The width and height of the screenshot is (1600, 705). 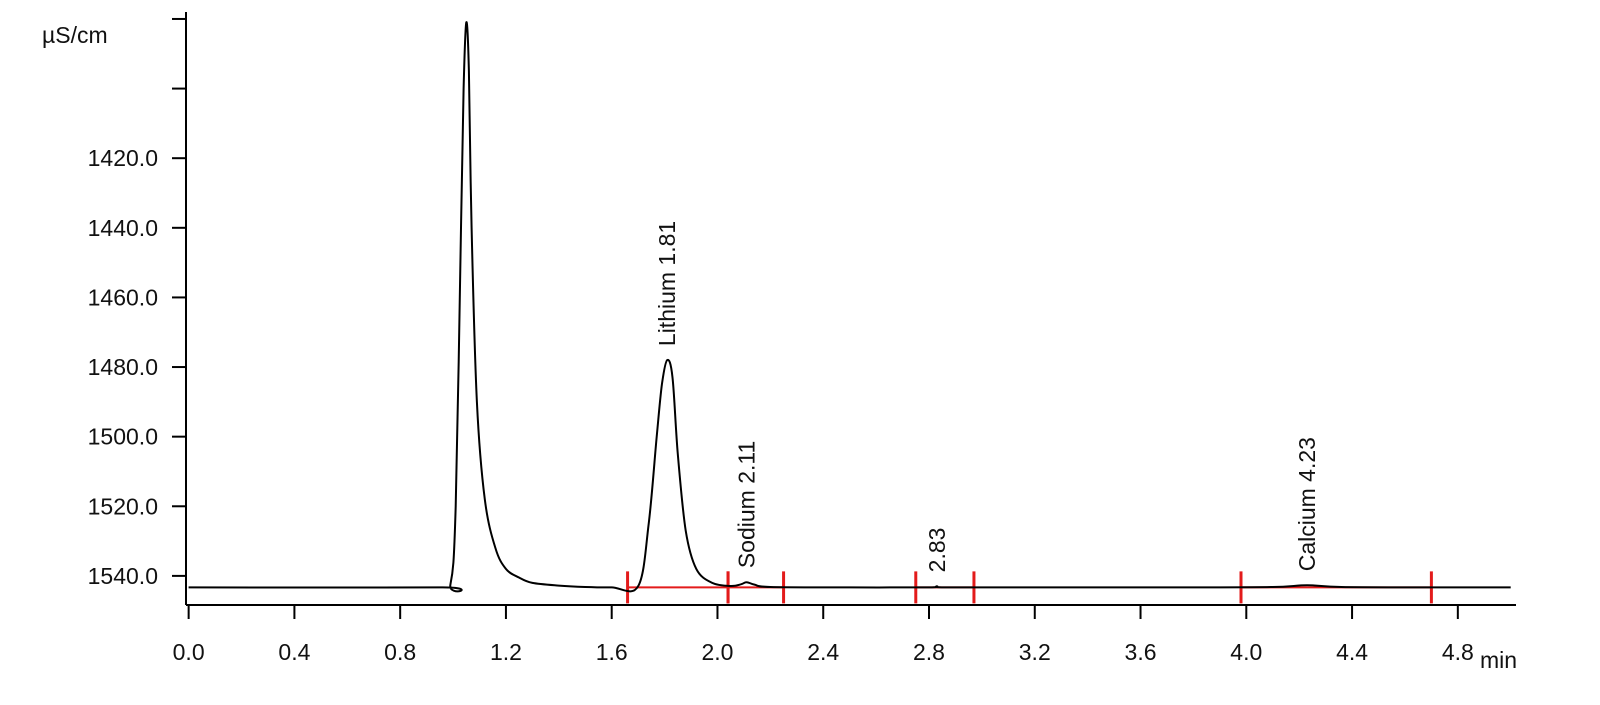 What do you see at coordinates (929, 652) in the screenshot?
I see `x-tick-label: 2.8` at bounding box center [929, 652].